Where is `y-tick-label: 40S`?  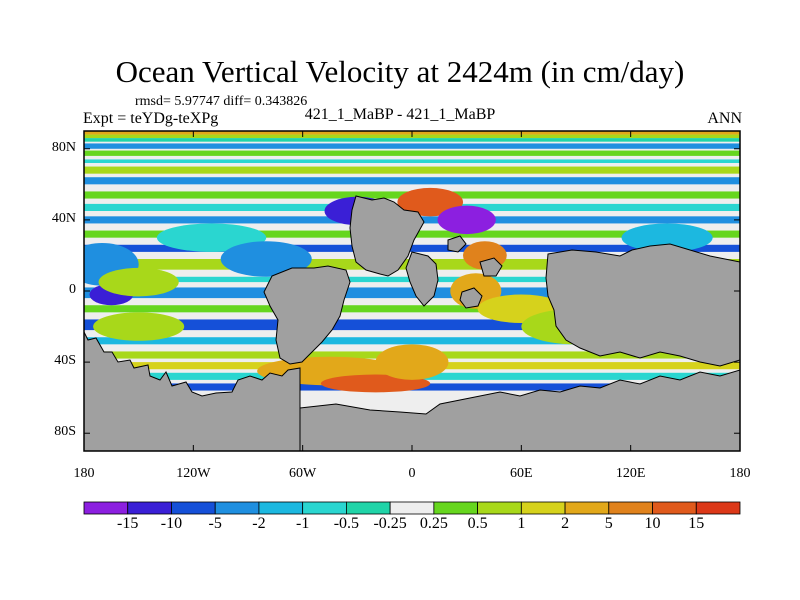
y-tick-label: 40S is located at coordinates (65, 361).